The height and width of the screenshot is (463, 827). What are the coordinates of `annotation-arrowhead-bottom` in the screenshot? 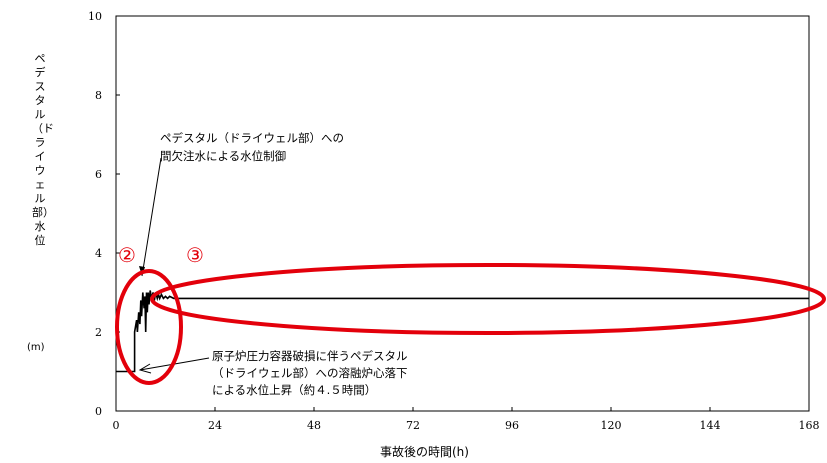 It's located at (145, 368).